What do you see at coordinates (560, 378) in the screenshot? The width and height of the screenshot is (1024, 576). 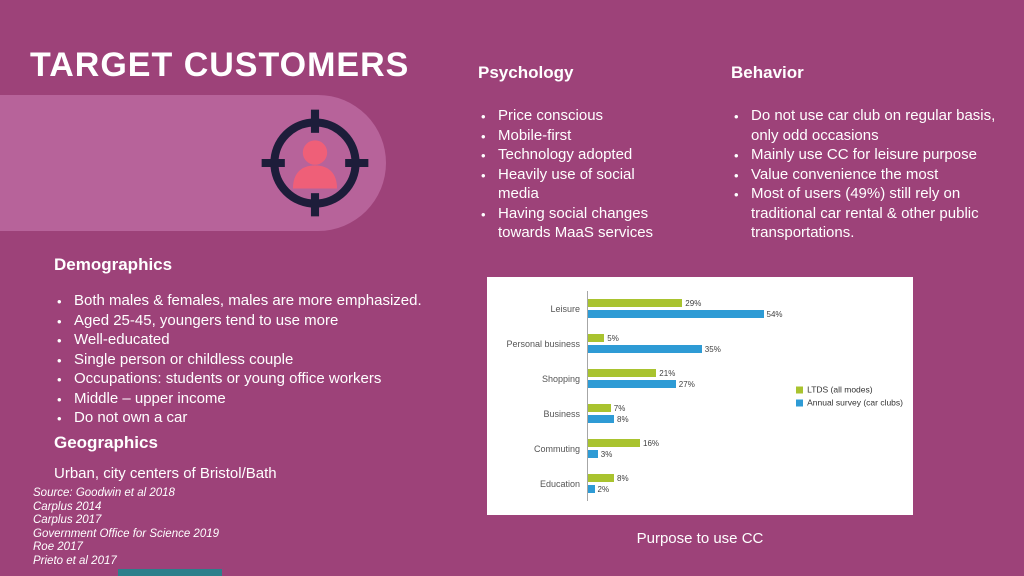 I see `chart-category-label: Shopping` at bounding box center [560, 378].